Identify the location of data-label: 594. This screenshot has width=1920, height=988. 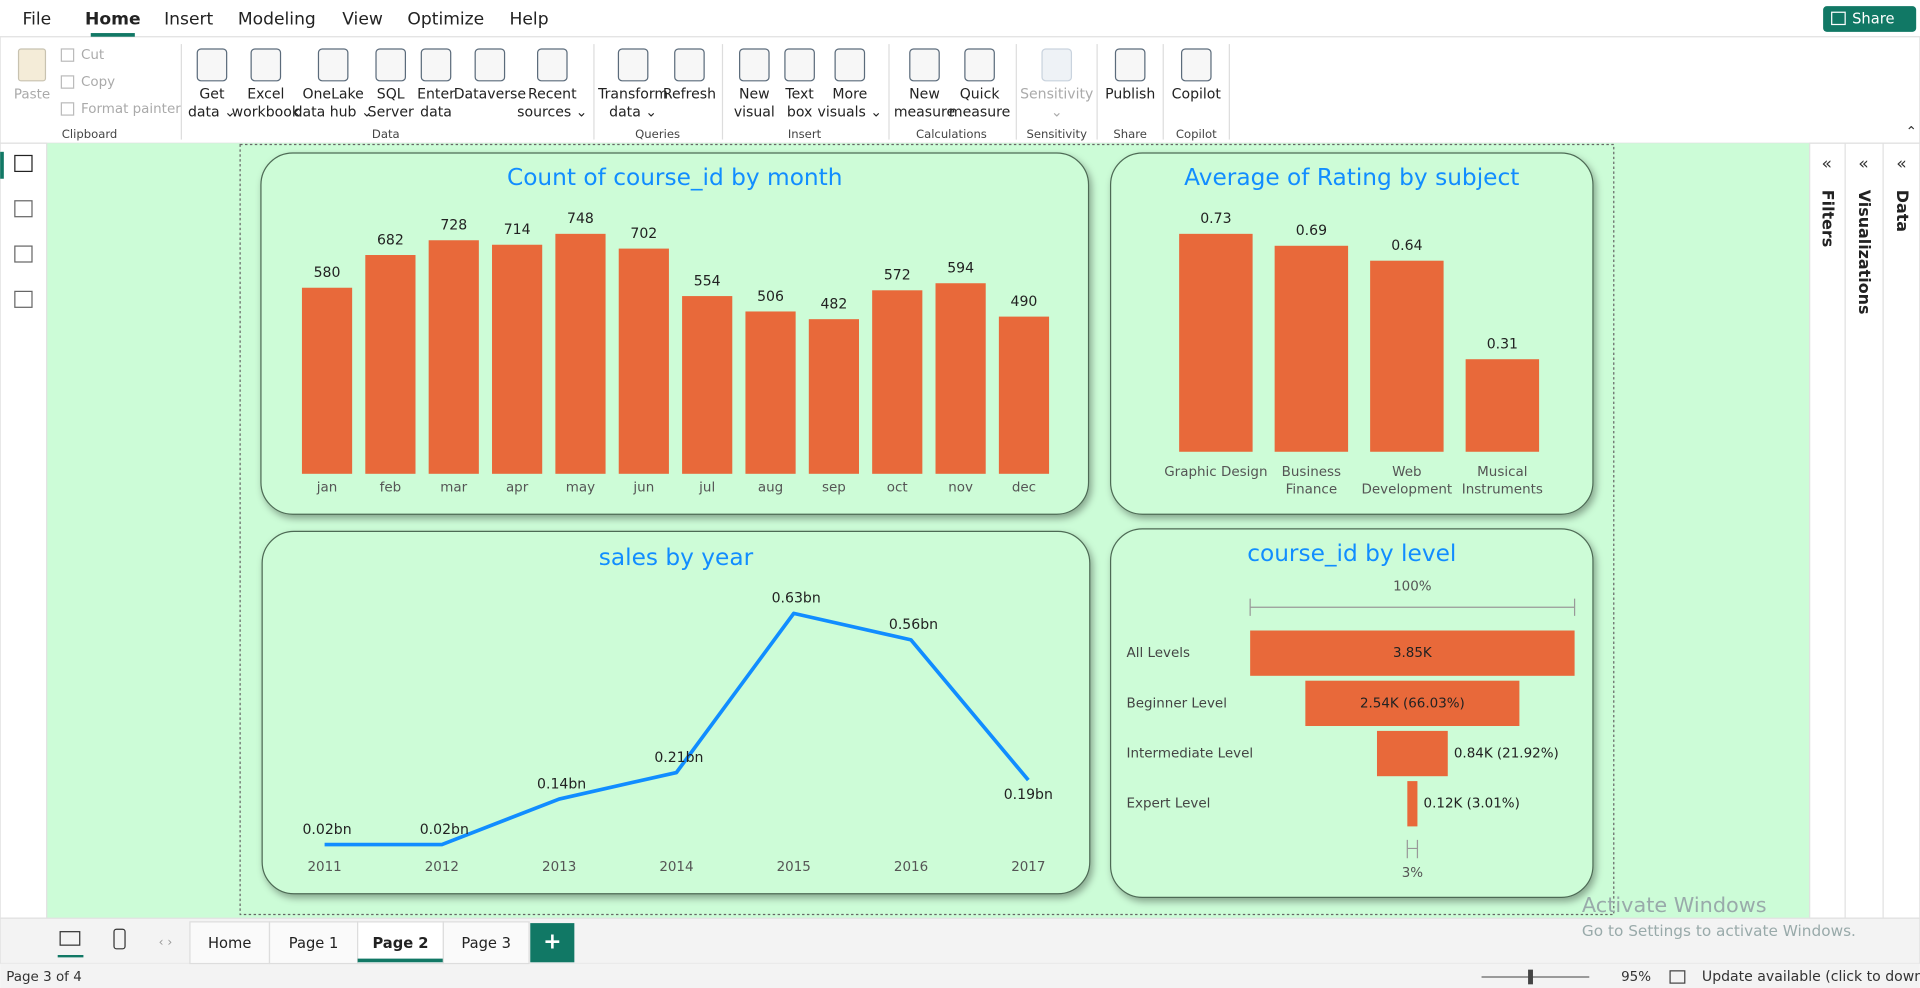
(960, 269).